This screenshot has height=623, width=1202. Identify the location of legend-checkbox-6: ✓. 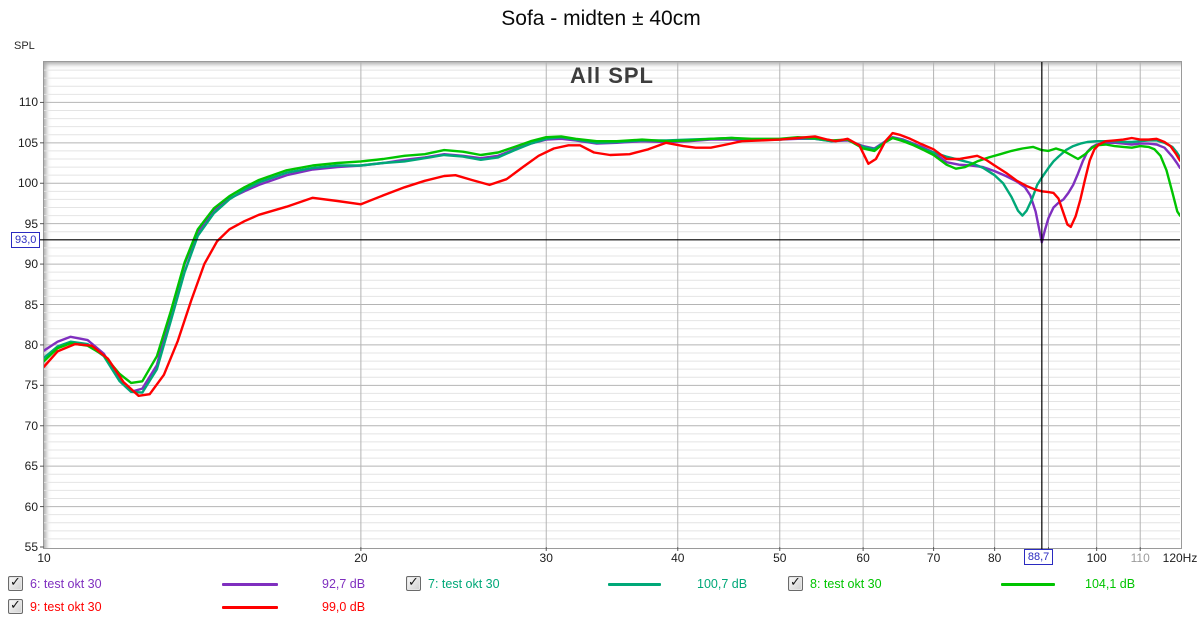
(15, 582).